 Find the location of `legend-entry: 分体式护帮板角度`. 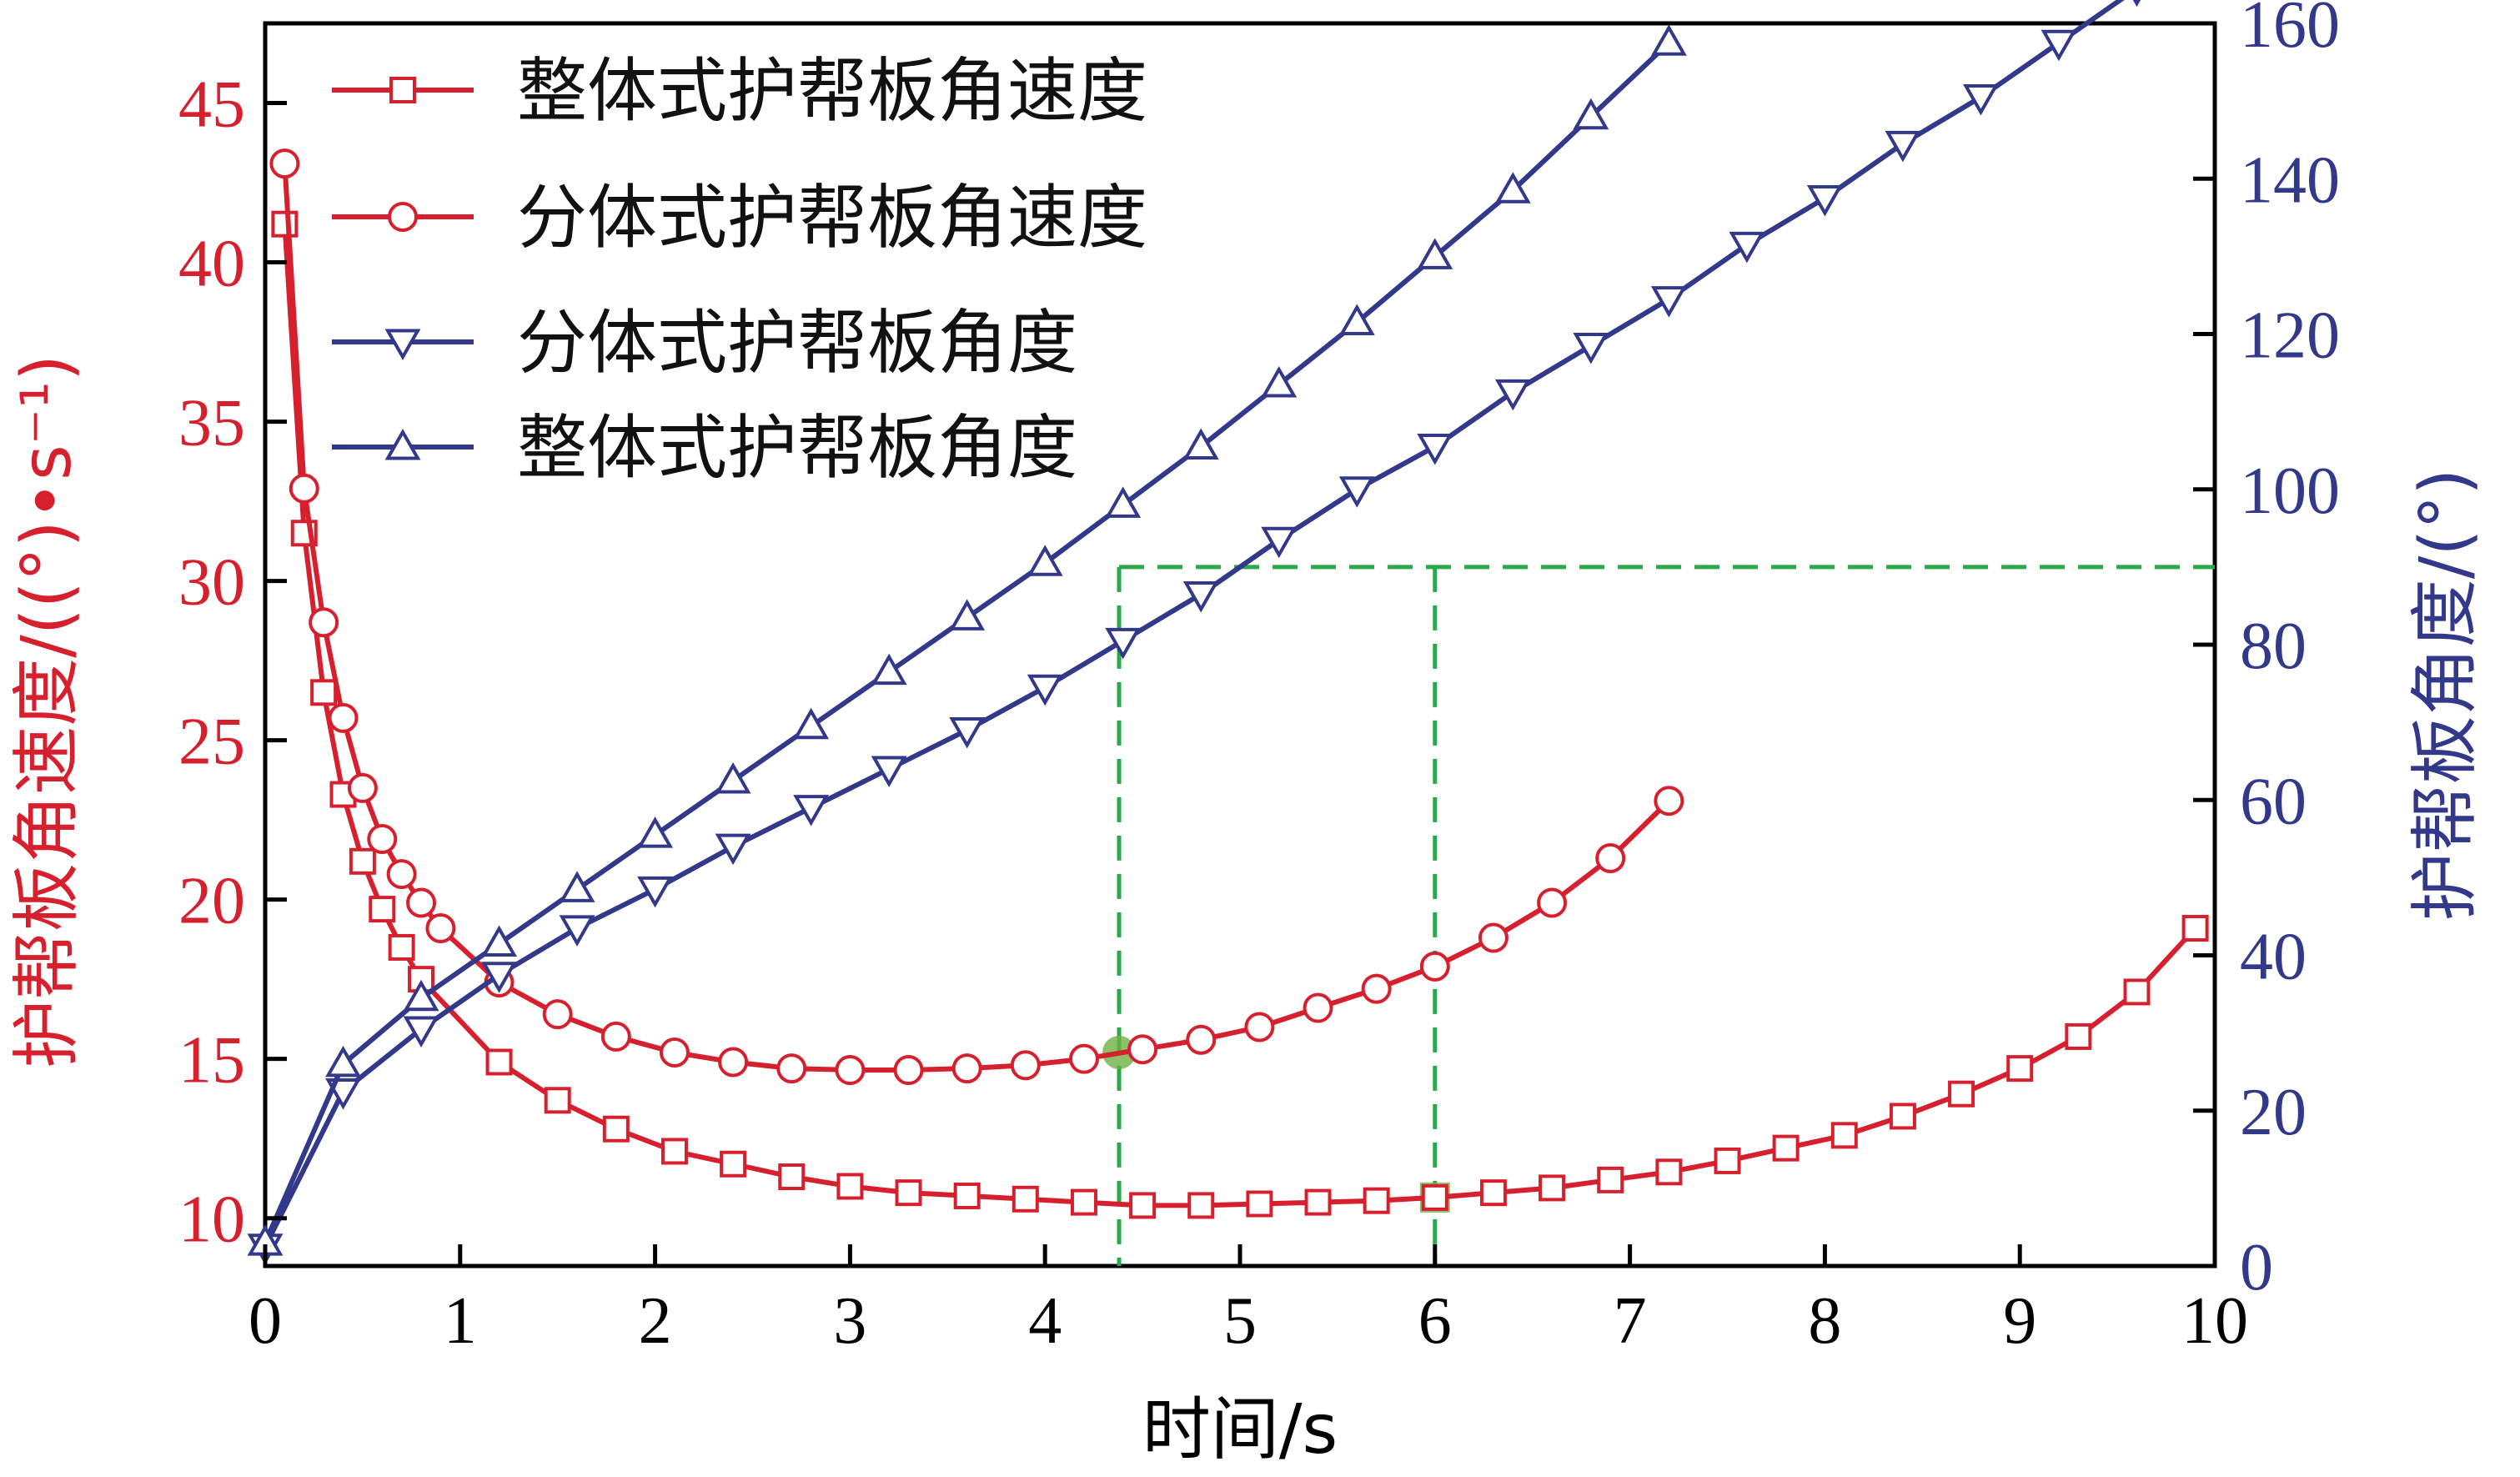

legend-entry: 分体式护帮板角度 is located at coordinates (704, 343).